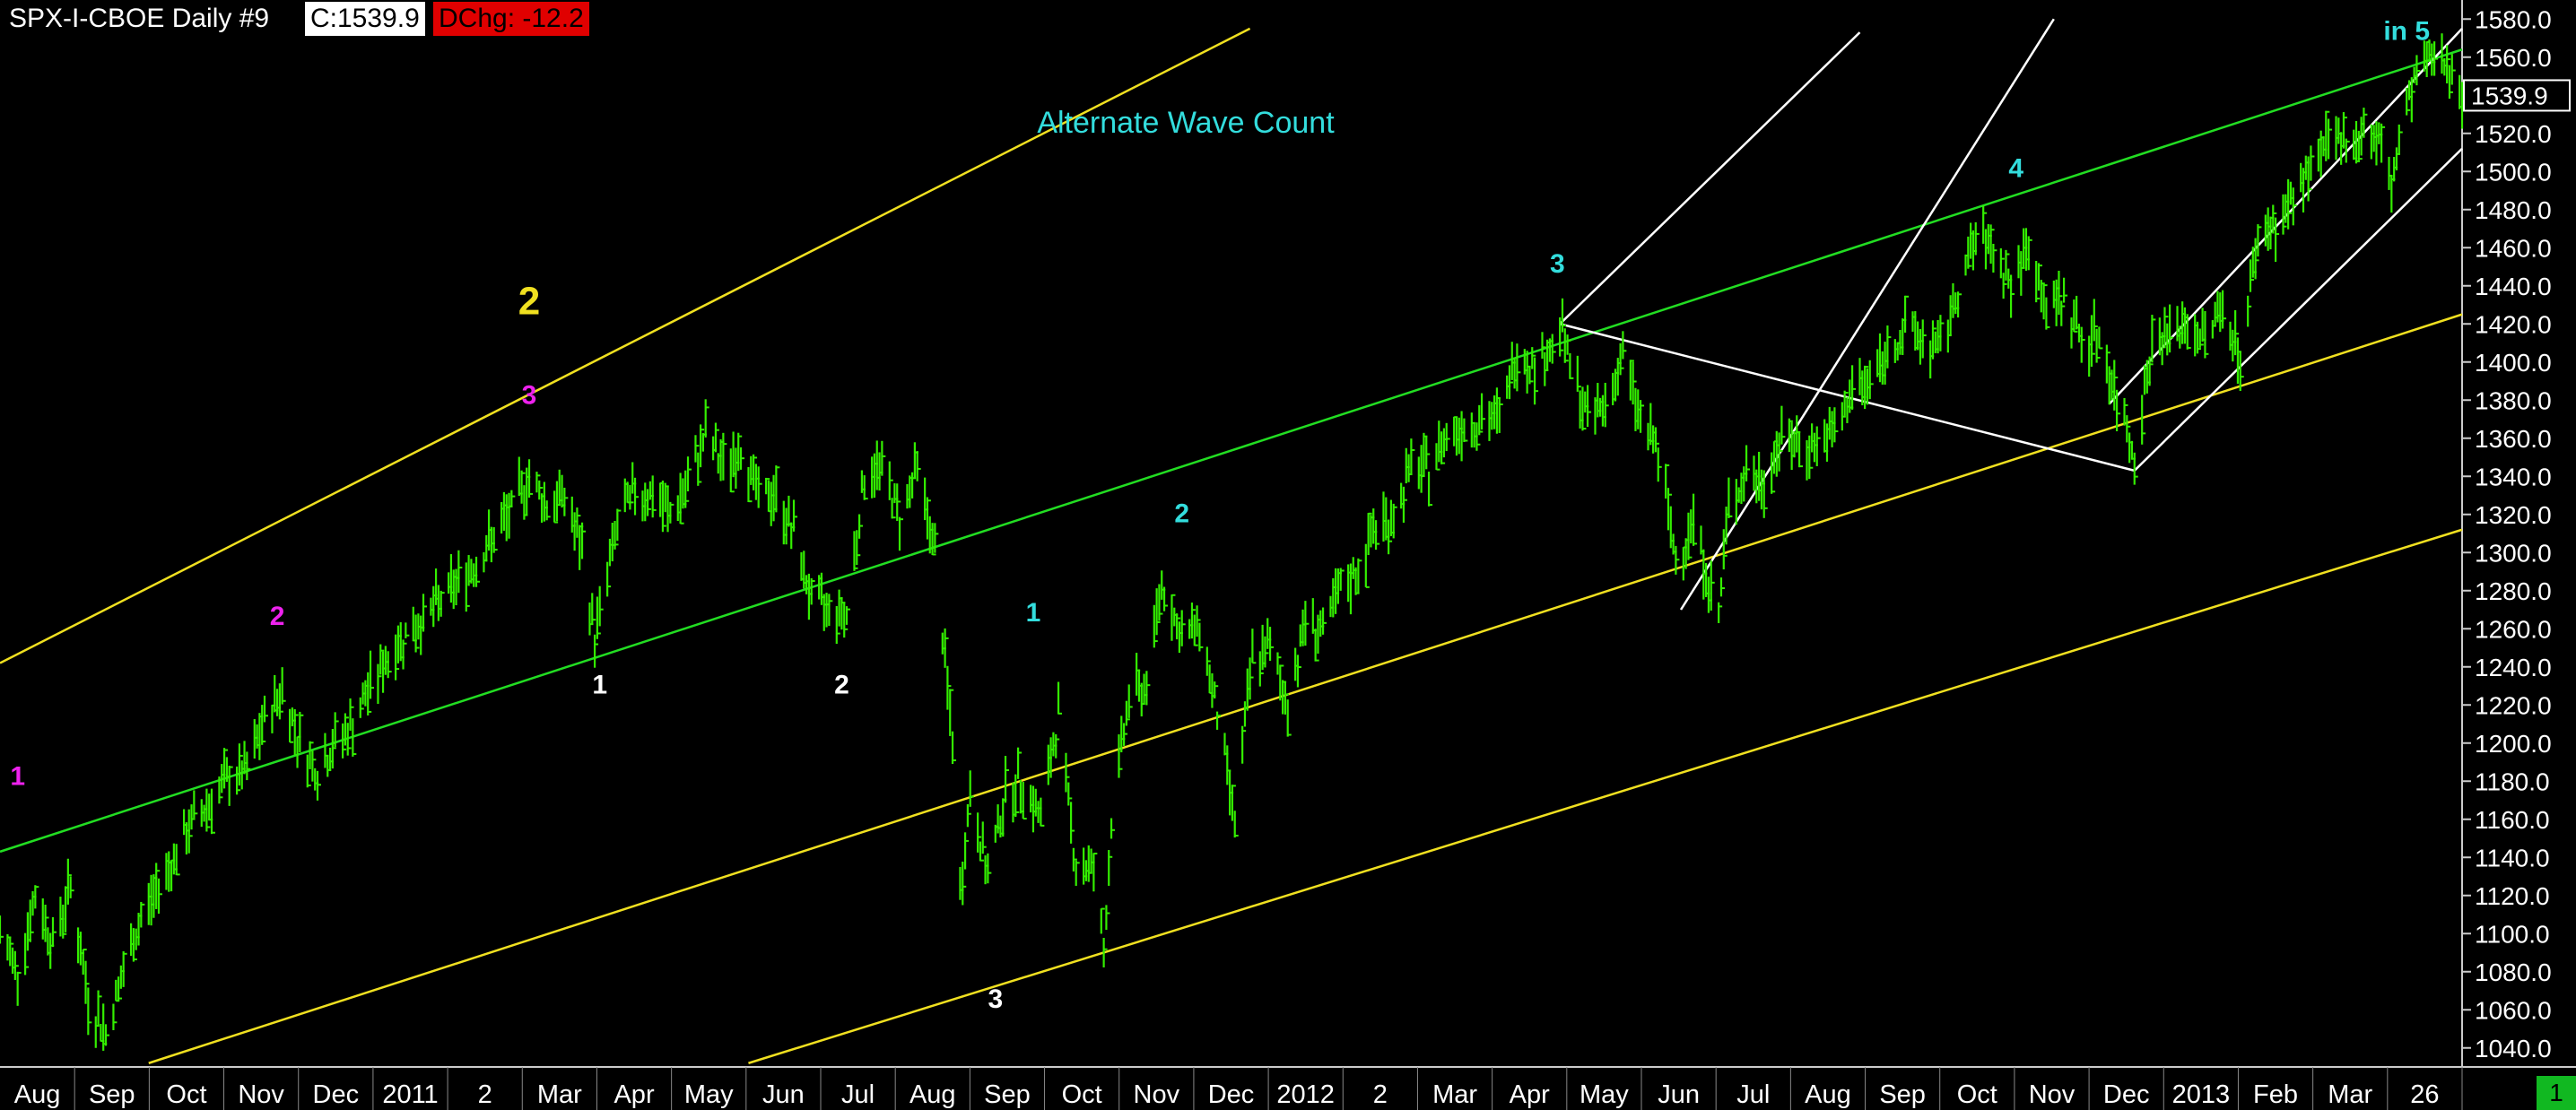 The image size is (2576, 1110). What do you see at coordinates (2275, 1094) in the screenshot?
I see `time-tick-label: Feb` at bounding box center [2275, 1094].